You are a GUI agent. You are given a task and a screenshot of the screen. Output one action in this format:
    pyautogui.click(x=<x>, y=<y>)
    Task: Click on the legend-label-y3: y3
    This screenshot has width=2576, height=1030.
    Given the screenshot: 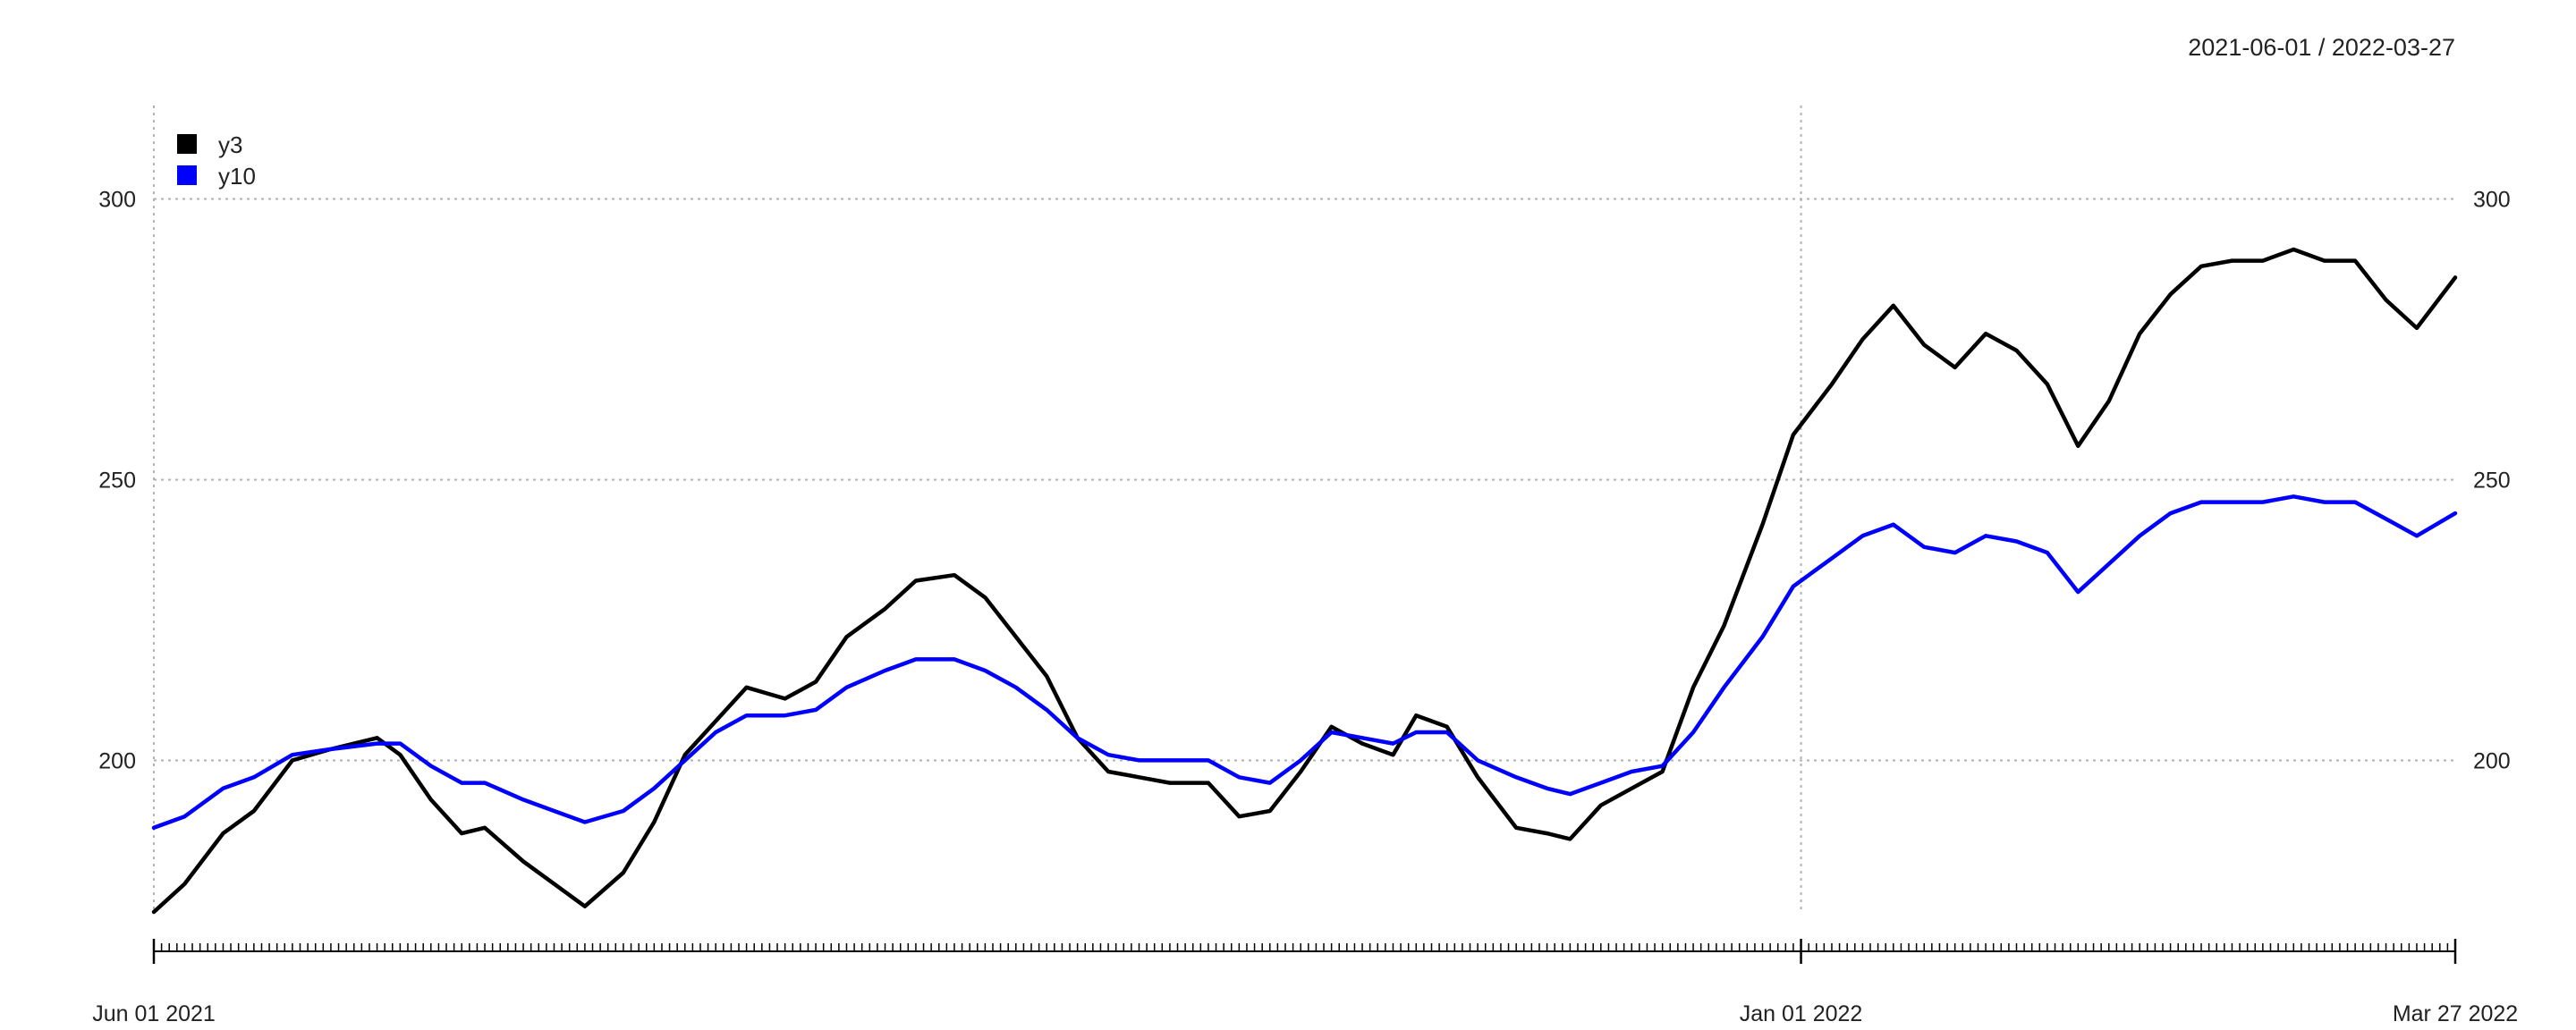 What is the action you would take?
    pyautogui.click(x=230, y=144)
    